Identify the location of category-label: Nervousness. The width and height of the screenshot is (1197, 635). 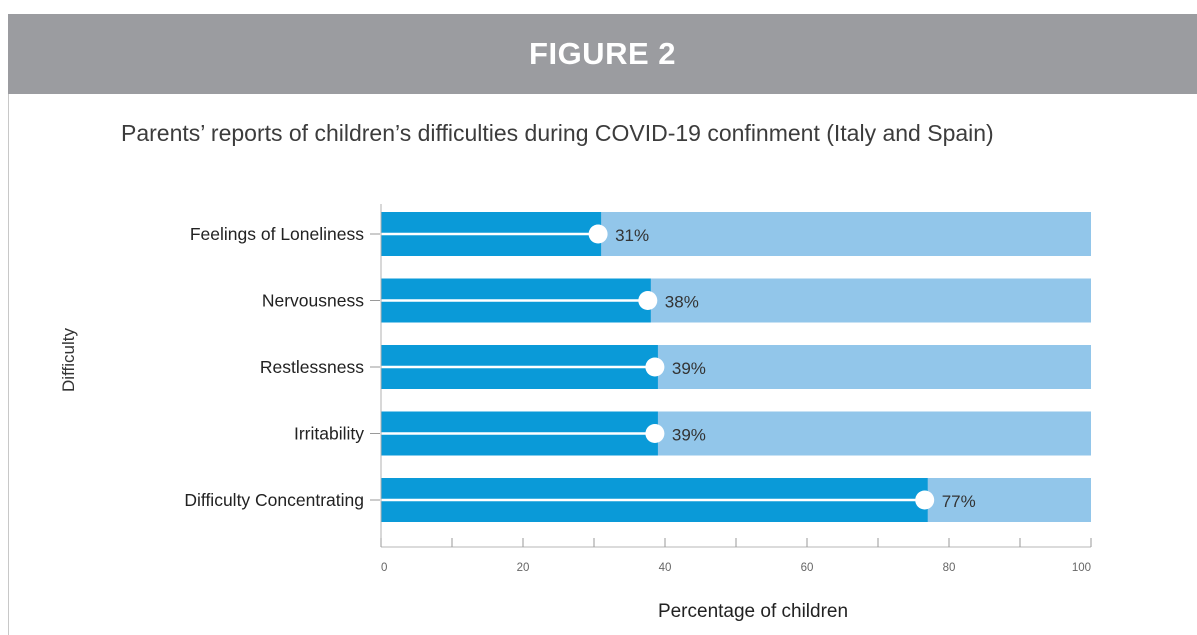
(313, 301).